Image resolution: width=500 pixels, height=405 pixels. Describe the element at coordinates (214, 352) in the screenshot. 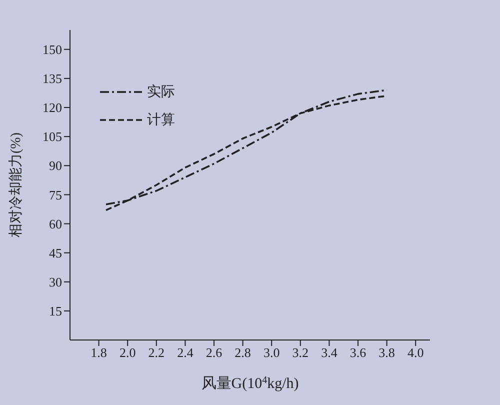

I see `x-tick-label: 2.6` at that location.